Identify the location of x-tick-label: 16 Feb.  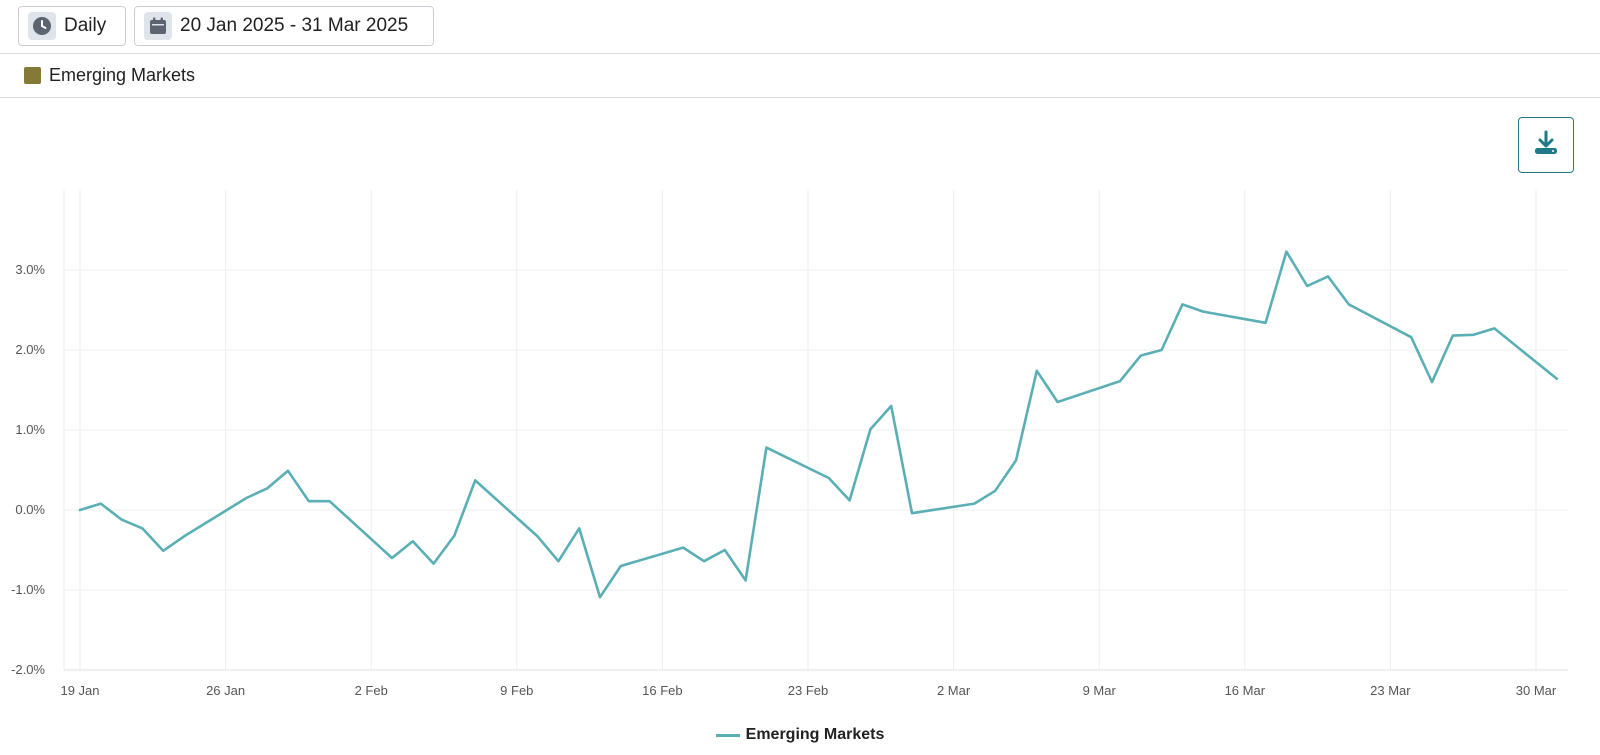
(662, 690).